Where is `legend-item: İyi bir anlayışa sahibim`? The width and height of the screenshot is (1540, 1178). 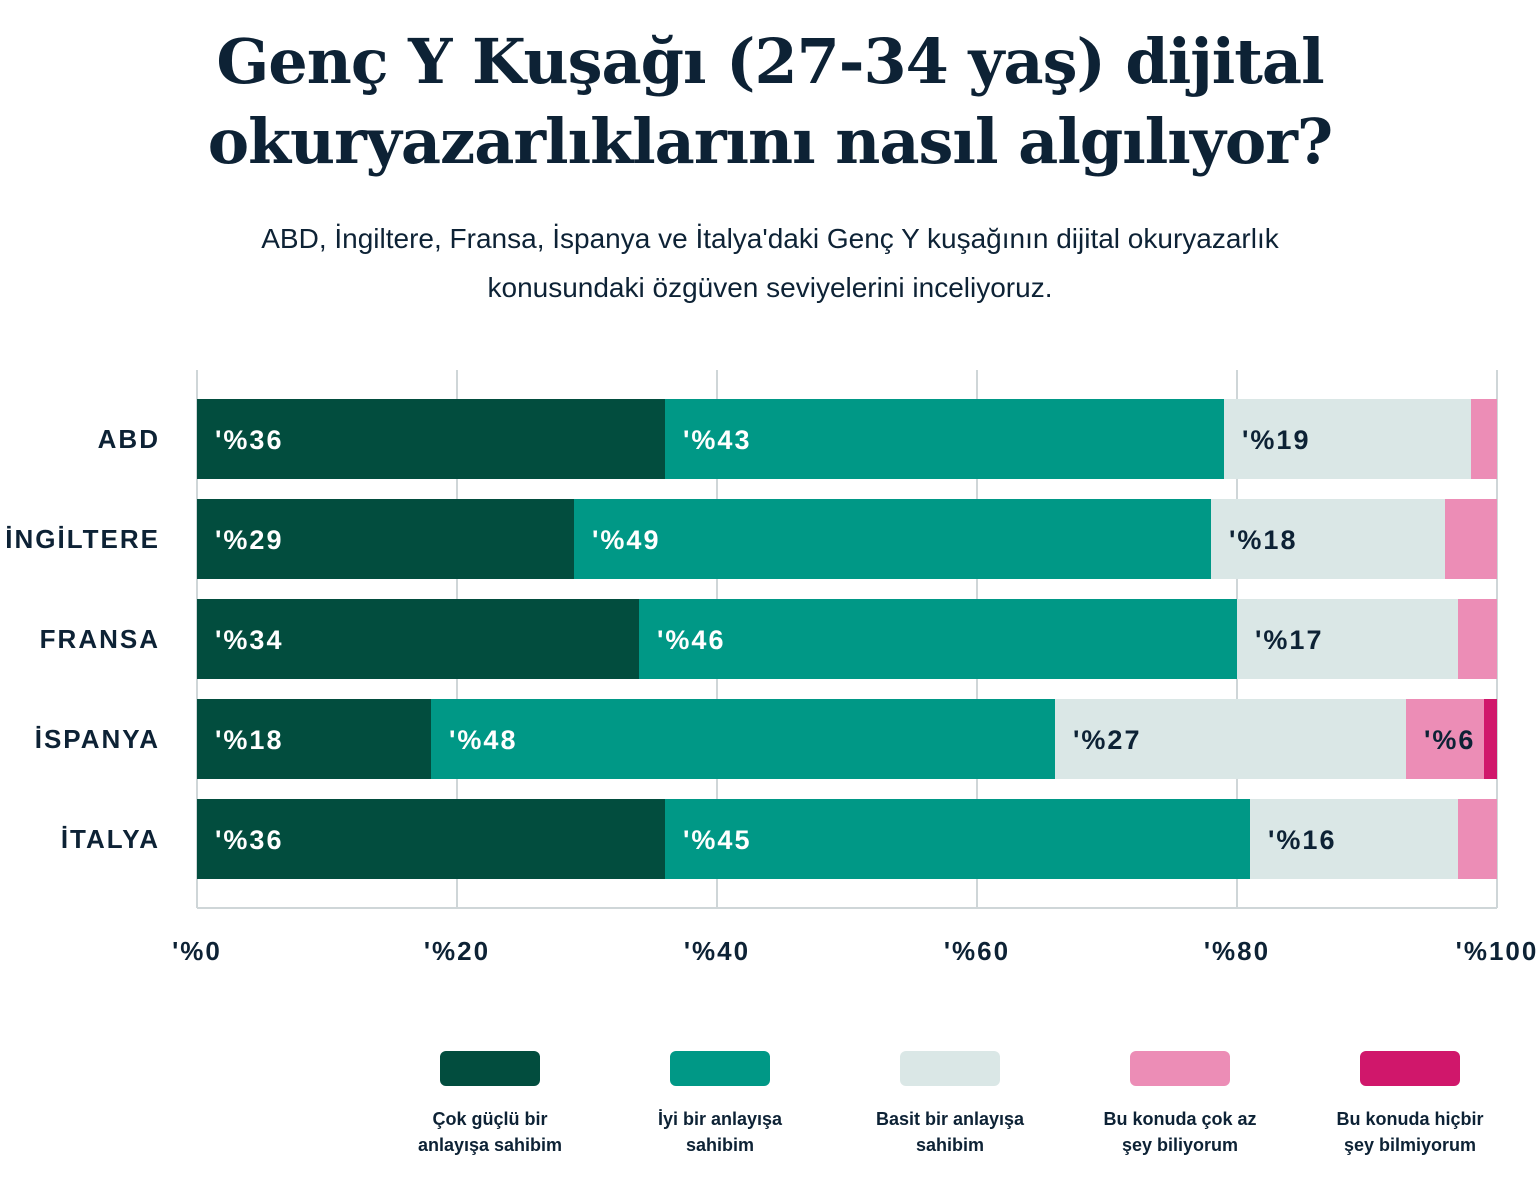
legend-item: İyi bir anlayışa sahibim is located at coordinates (720, 1104).